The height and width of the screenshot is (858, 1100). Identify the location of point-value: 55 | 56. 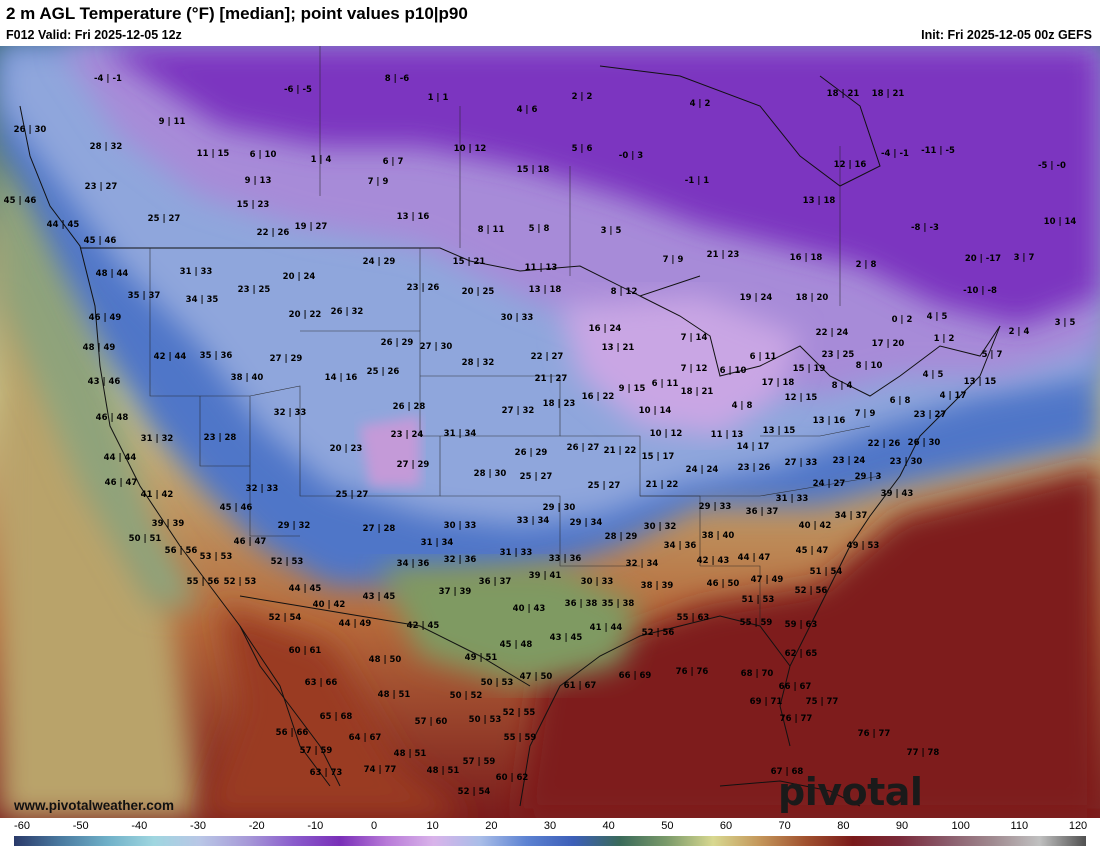
(203, 582).